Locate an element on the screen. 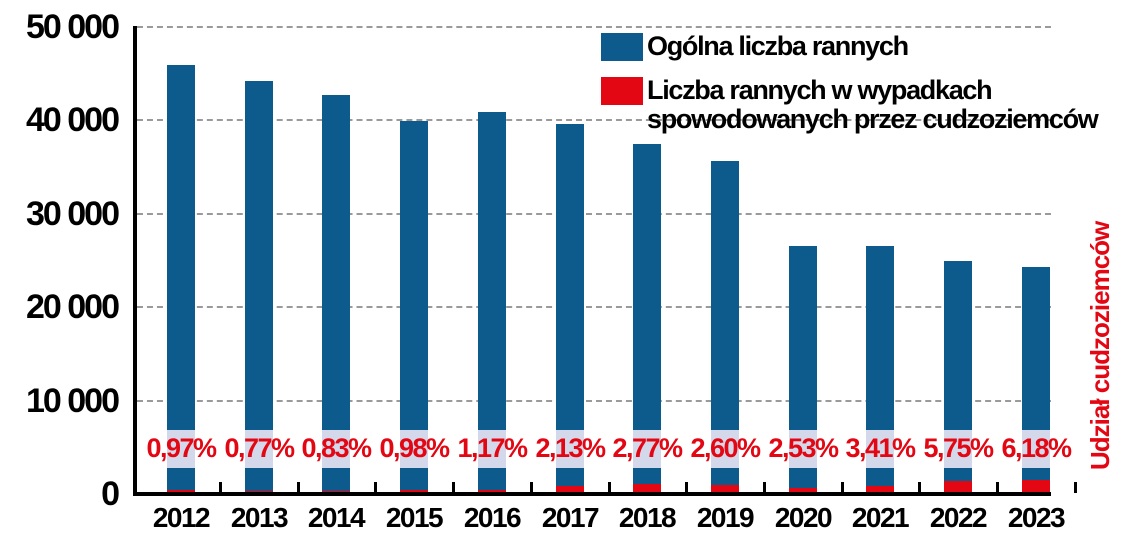 This screenshot has width=1124, height=545. share-label-2015: 0,98% is located at coordinates (414, 448).